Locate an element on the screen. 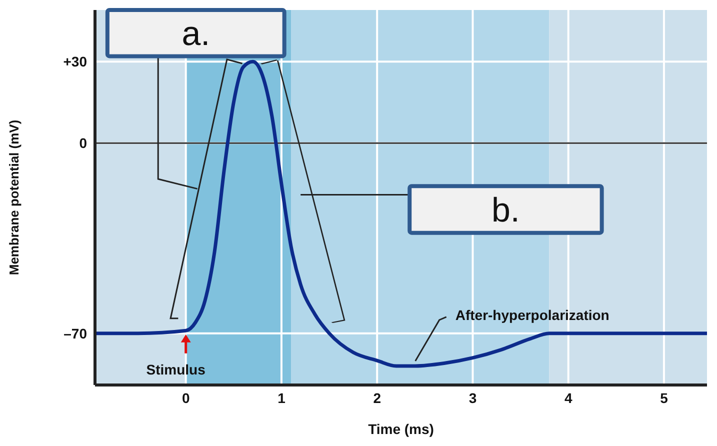  y-tick-label: +30 is located at coordinates (75, 62).